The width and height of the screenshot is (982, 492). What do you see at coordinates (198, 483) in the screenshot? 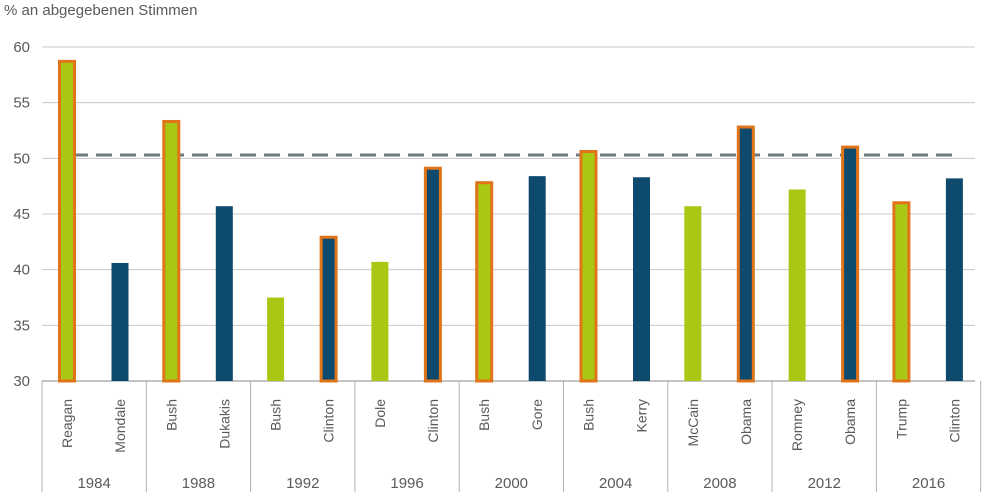
I see `year-label: 1988` at bounding box center [198, 483].